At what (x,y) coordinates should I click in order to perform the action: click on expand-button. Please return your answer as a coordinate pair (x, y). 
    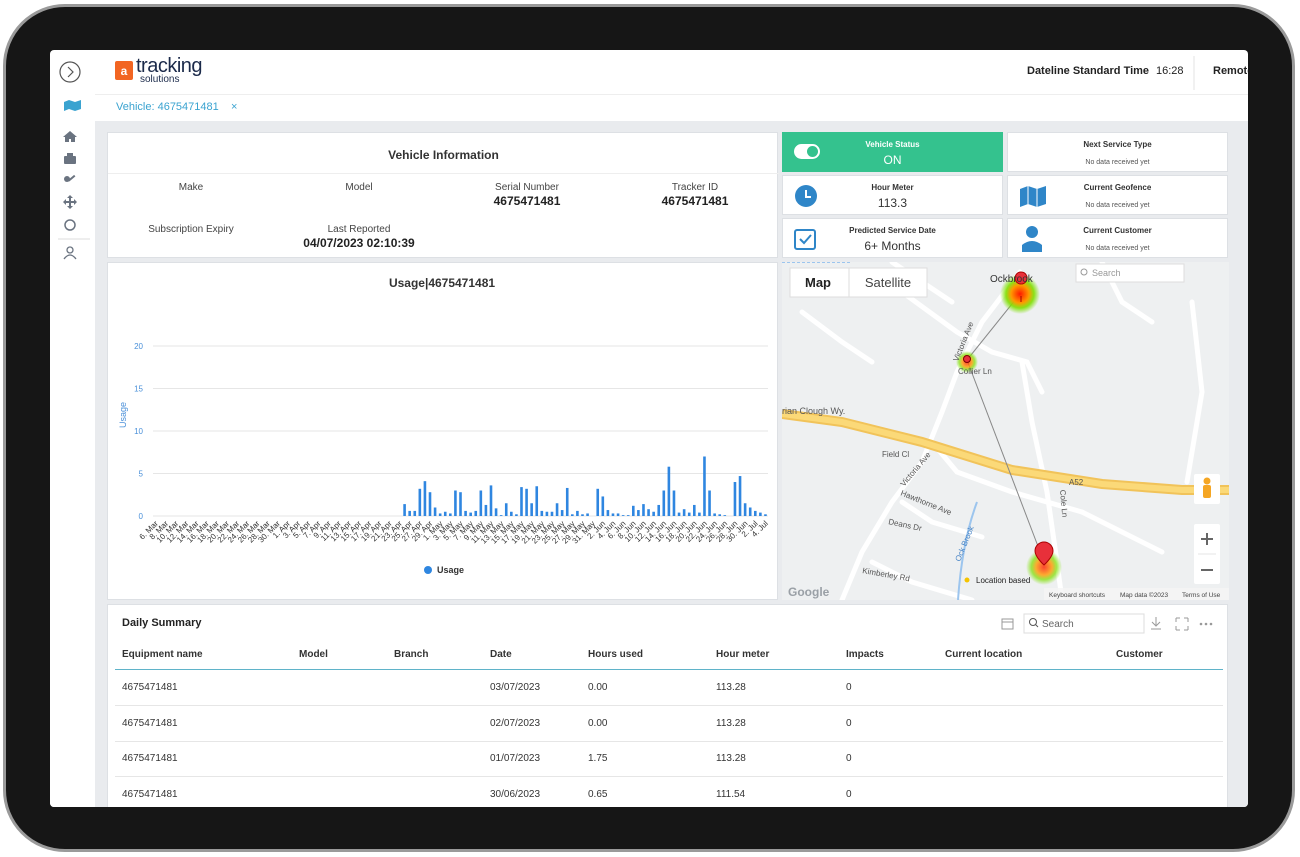
    Looking at the image, I should click on (70, 72).